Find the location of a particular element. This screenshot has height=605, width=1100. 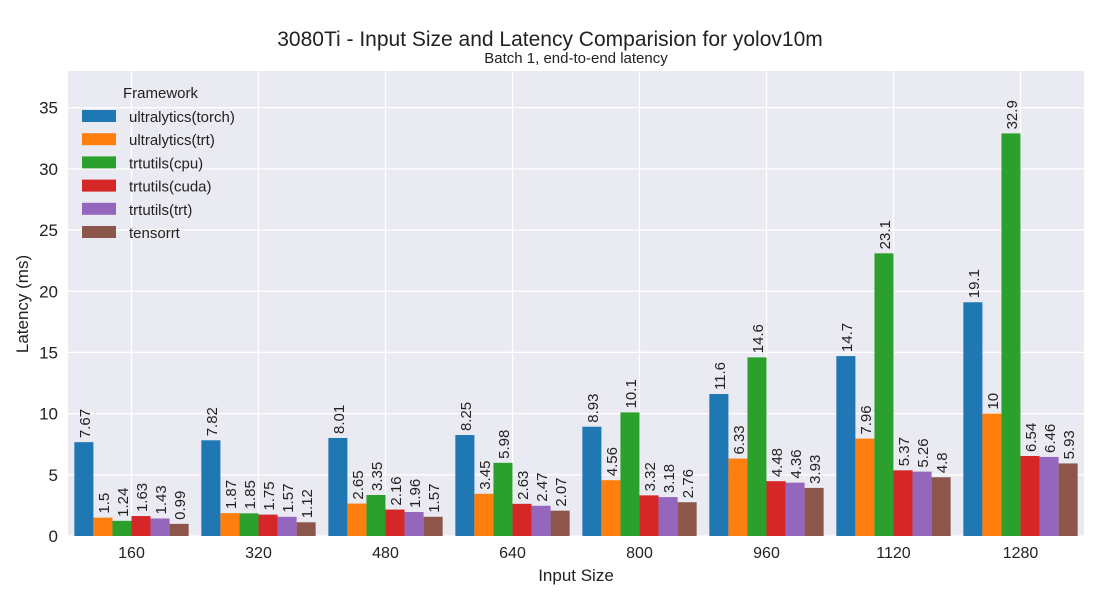

bar-value-label: 2.47 is located at coordinates (542, 487).